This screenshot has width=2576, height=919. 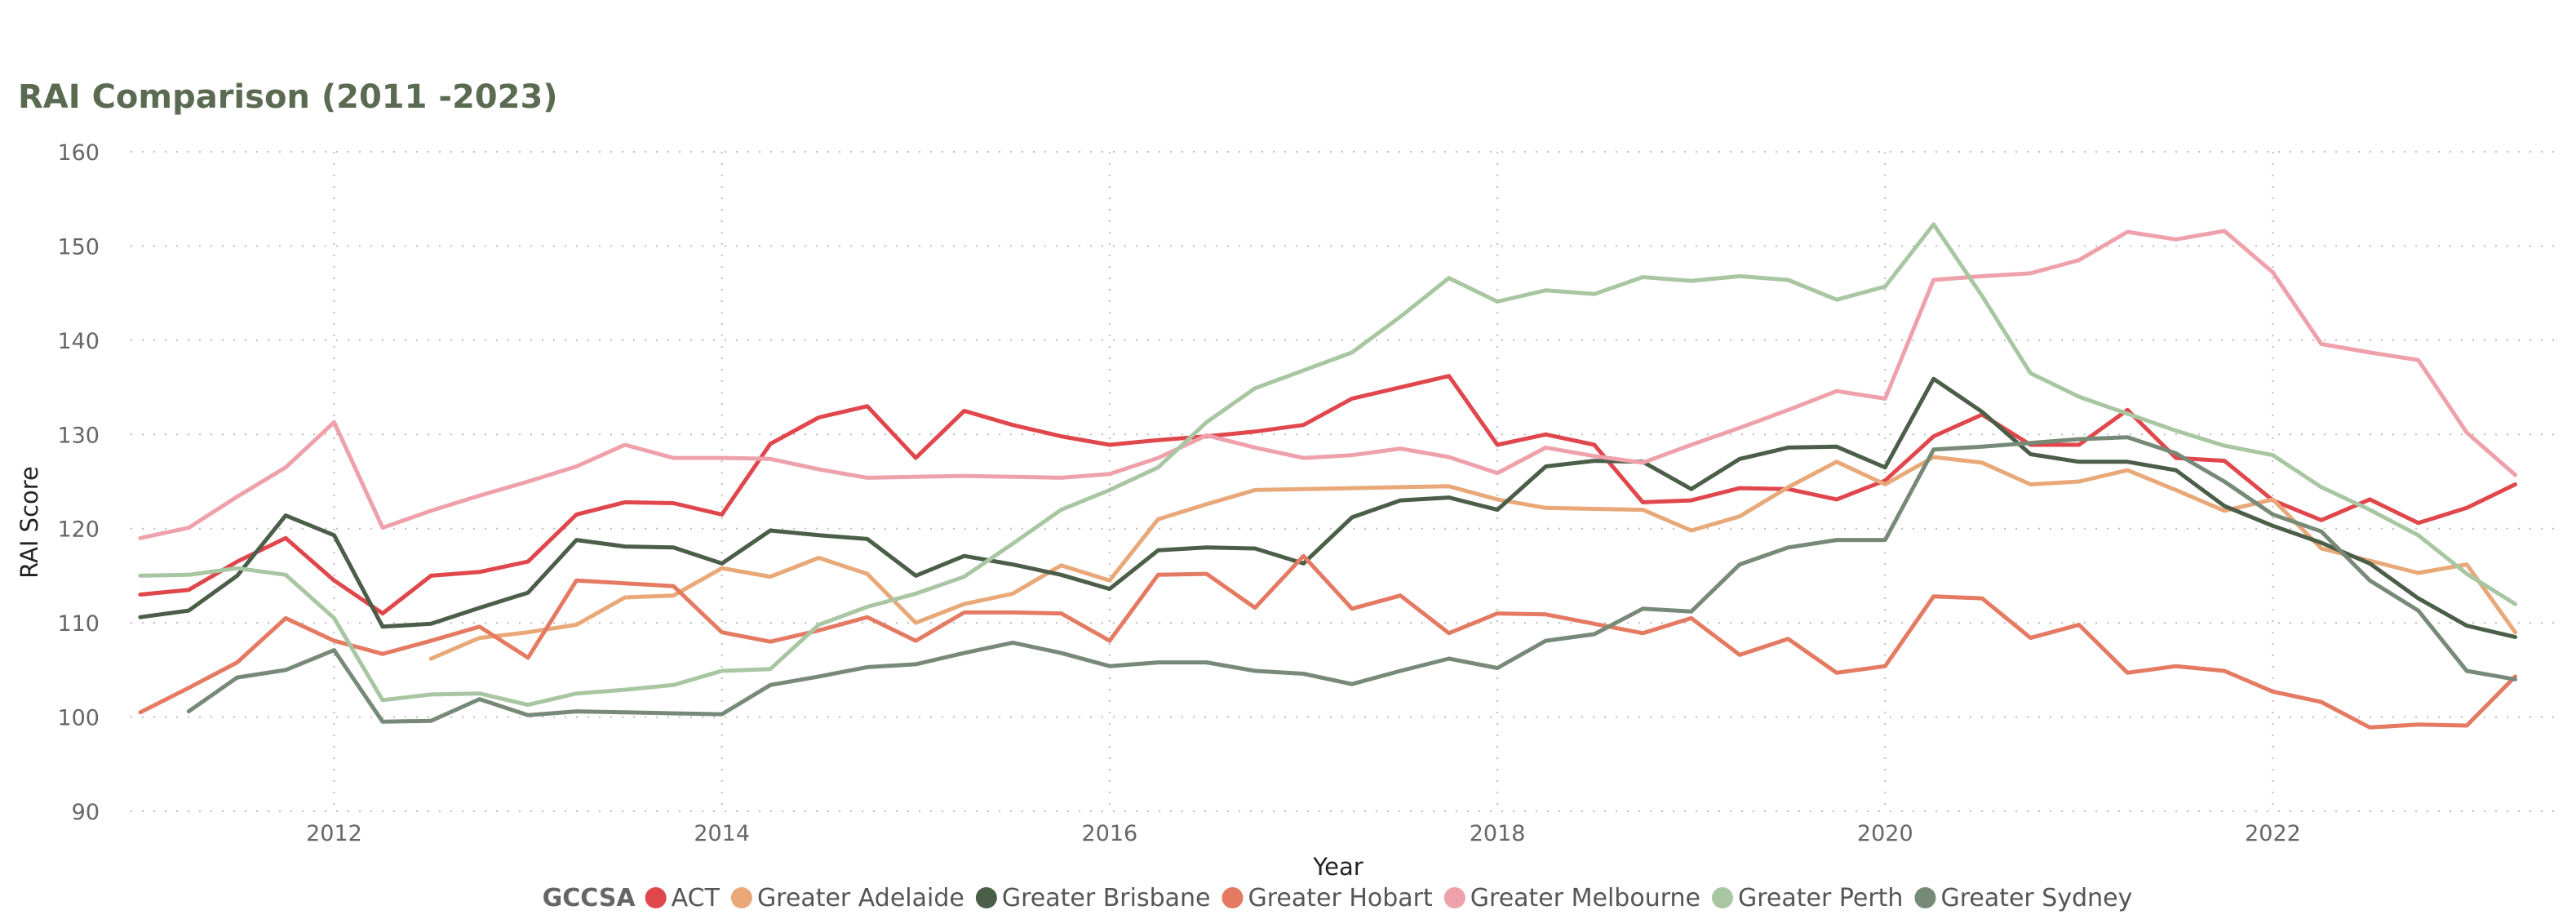 What do you see at coordinates (288, 97) in the screenshot?
I see `chart-title: RAI Comparison (2011 -2023)` at bounding box center [288, 97].